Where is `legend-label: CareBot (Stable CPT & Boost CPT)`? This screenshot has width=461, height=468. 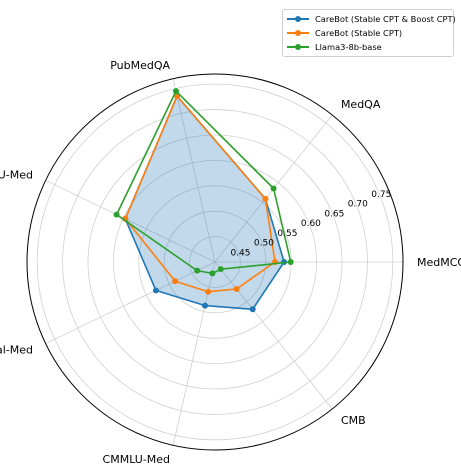
legend-label: CareBot (Stable CPT & Boost CPT) is located at coordinates (385, 19).